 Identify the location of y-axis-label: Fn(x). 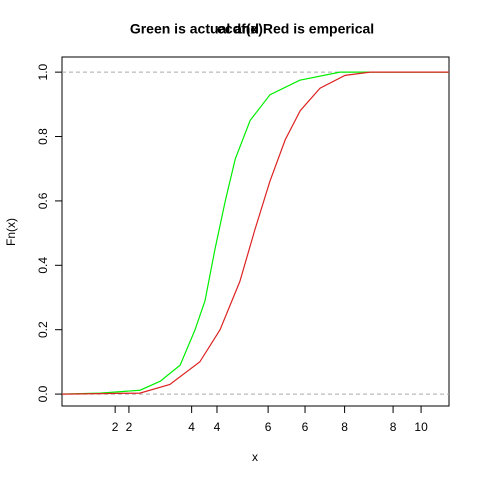
(11, 232).